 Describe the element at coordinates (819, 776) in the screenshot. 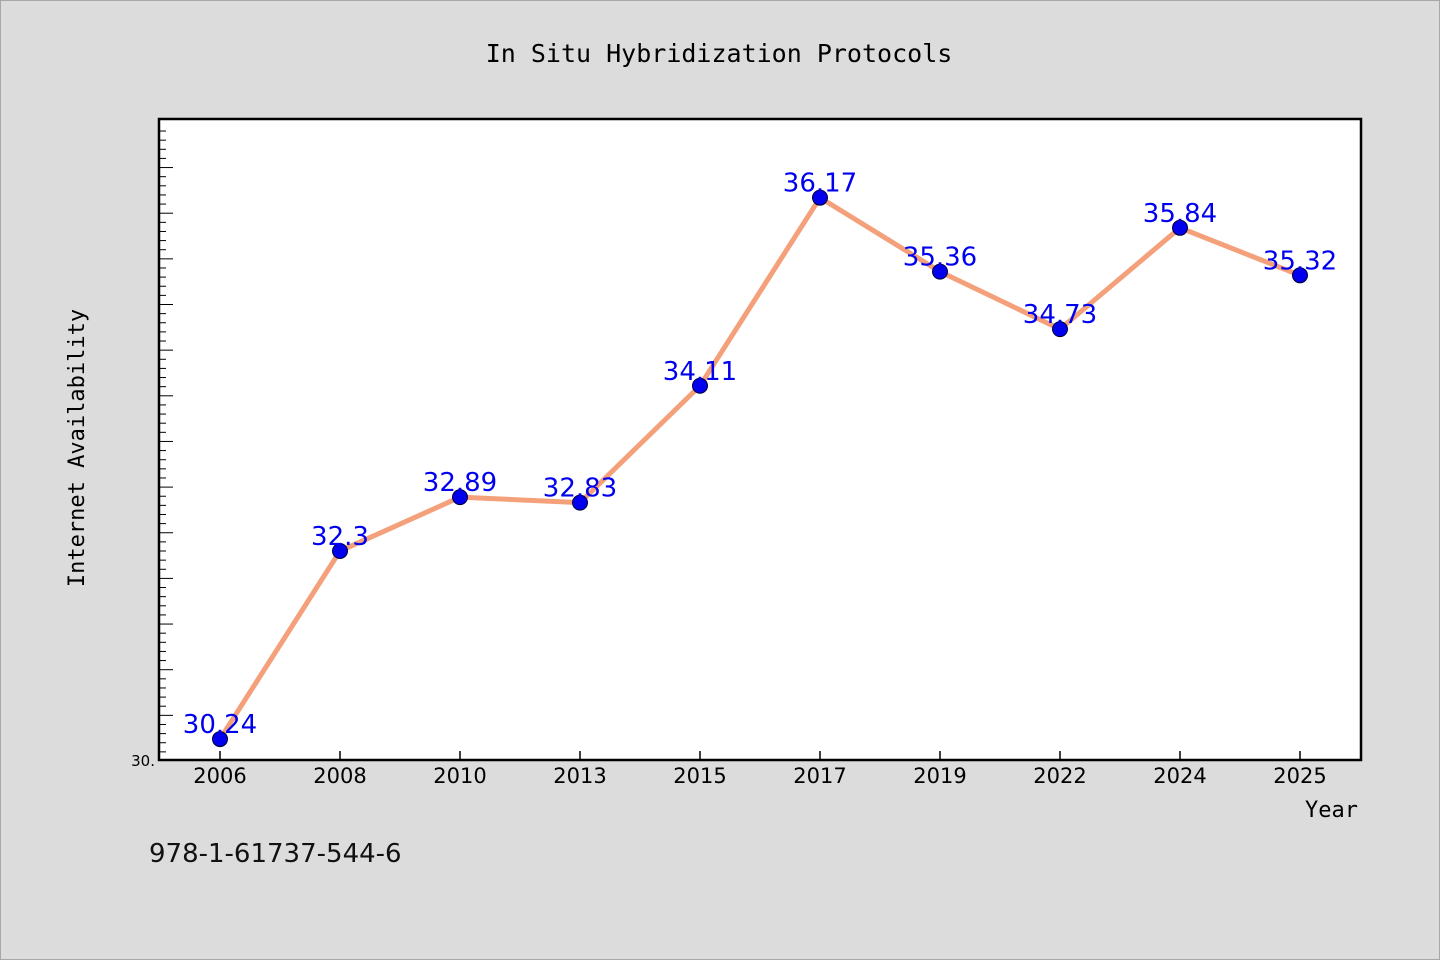

I see `x-tick-label: 2017` at that location.